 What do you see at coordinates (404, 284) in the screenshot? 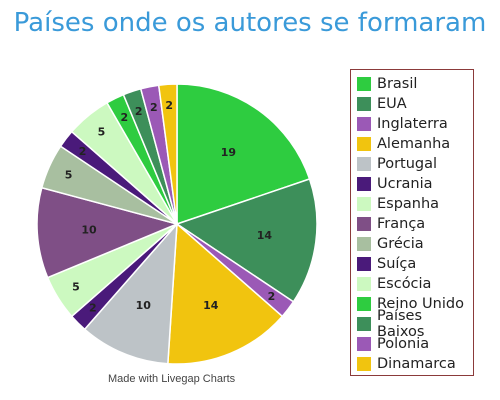
I see `legend-label: Escócia` at bounding box center [404, 284].